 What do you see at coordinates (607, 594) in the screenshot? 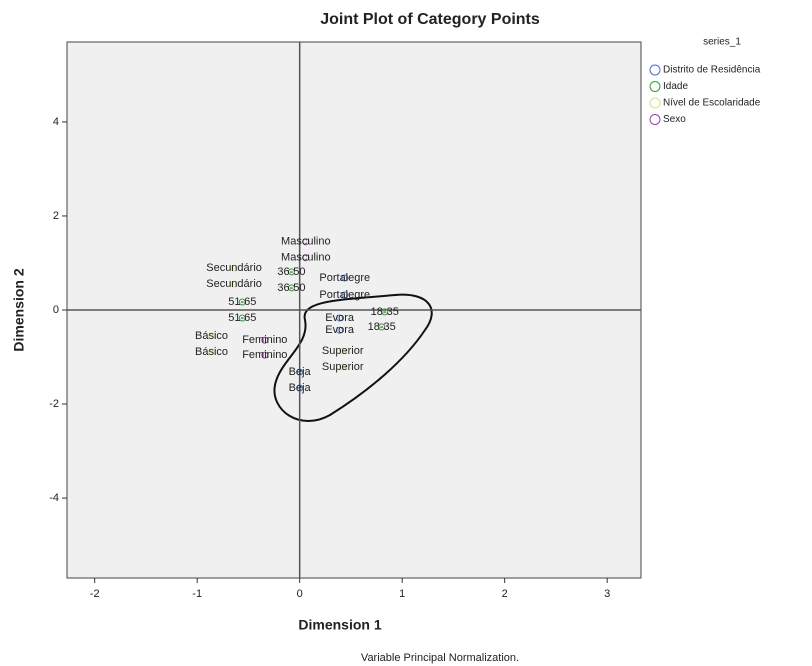
I see `x-tick-label: 3` at bounding box center [607, 594].